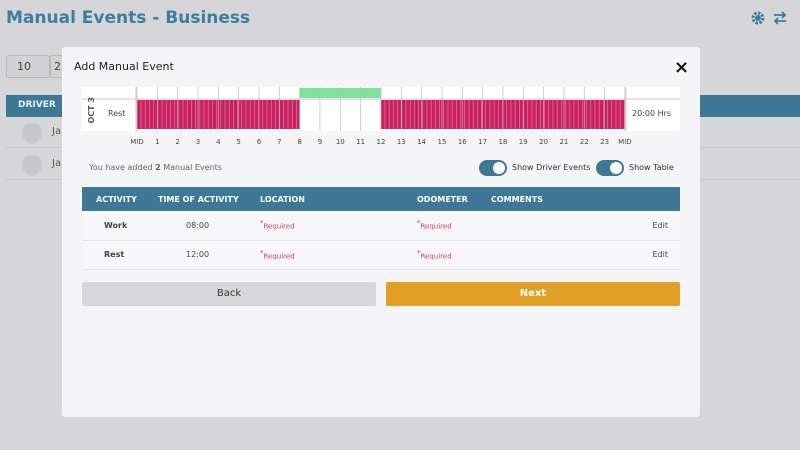 The width and height of the screenshot is (800, 450). What do you see at coordinates (660, 199) in the screenshot?
I see `column-spacer` at bounding box center [660, 199].